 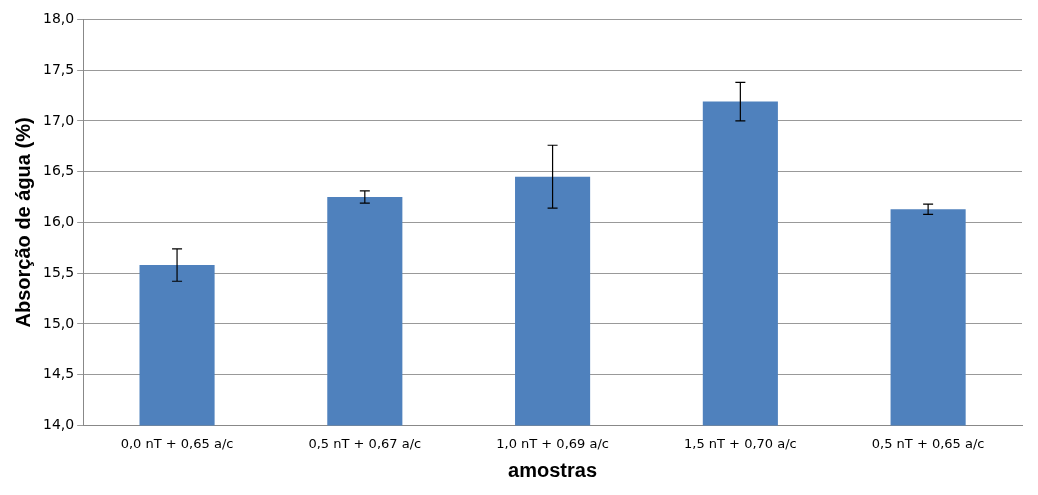 What do you see at coordinates (59, 119) in the screenshot?
I see `y-tick-label: 17,0` at bounding box center [59, 119].